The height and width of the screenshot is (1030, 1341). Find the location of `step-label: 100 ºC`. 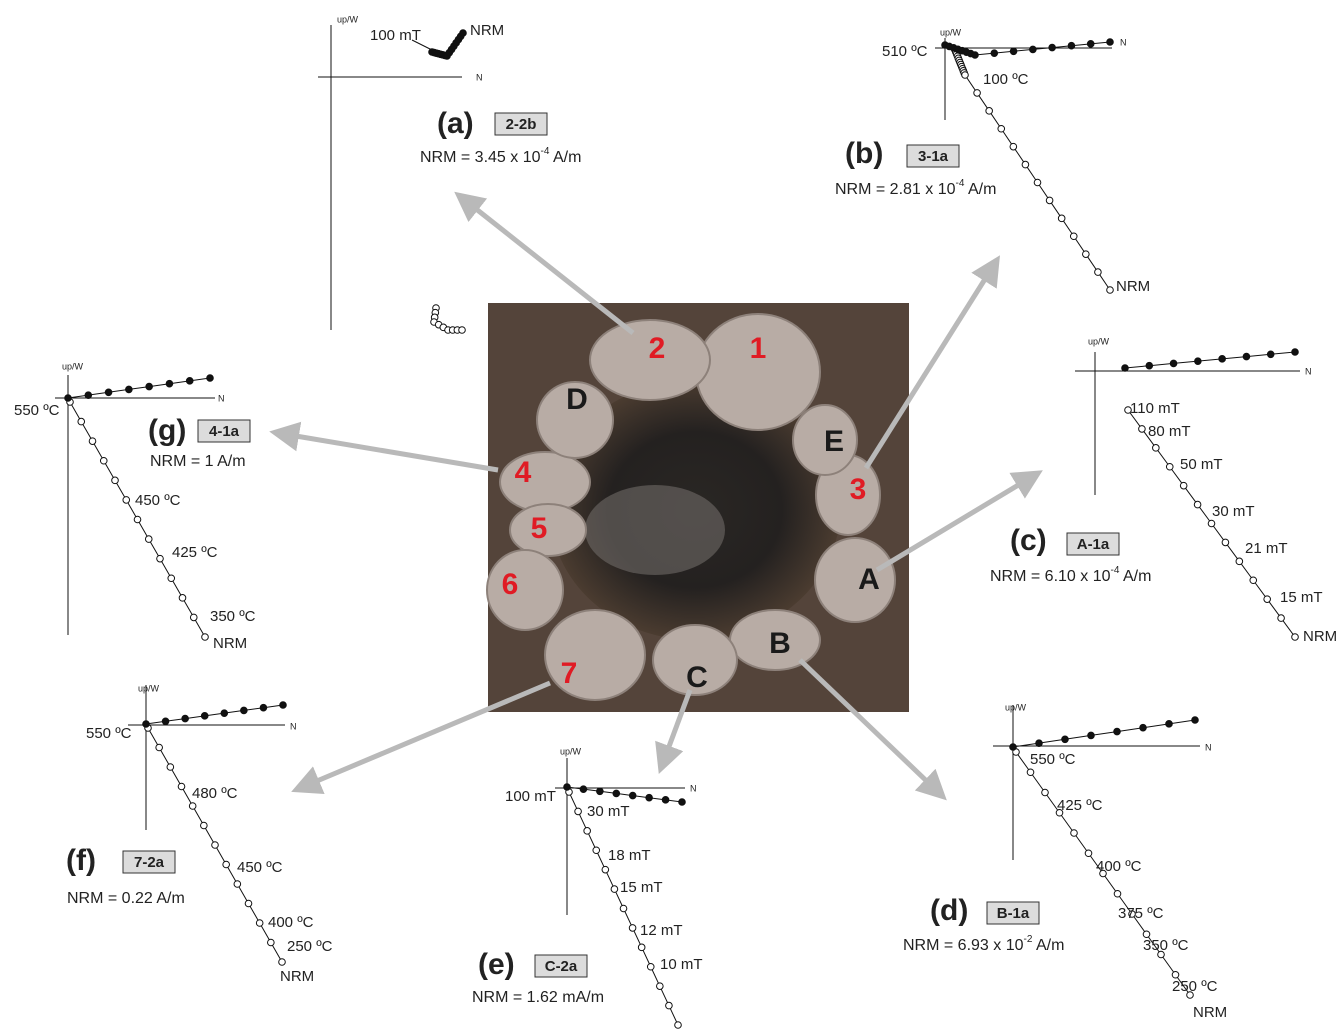

step-label: 100 ºC is located at coordinates (1006, 79).